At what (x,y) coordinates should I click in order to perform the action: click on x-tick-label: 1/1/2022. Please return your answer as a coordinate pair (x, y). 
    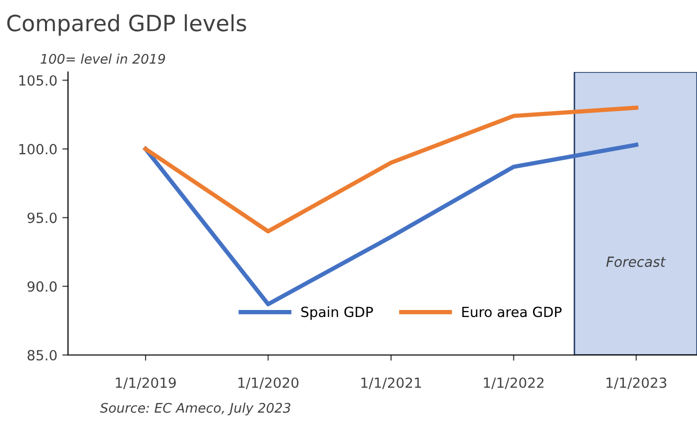
    Looking at the image, I should click on (514, 383).